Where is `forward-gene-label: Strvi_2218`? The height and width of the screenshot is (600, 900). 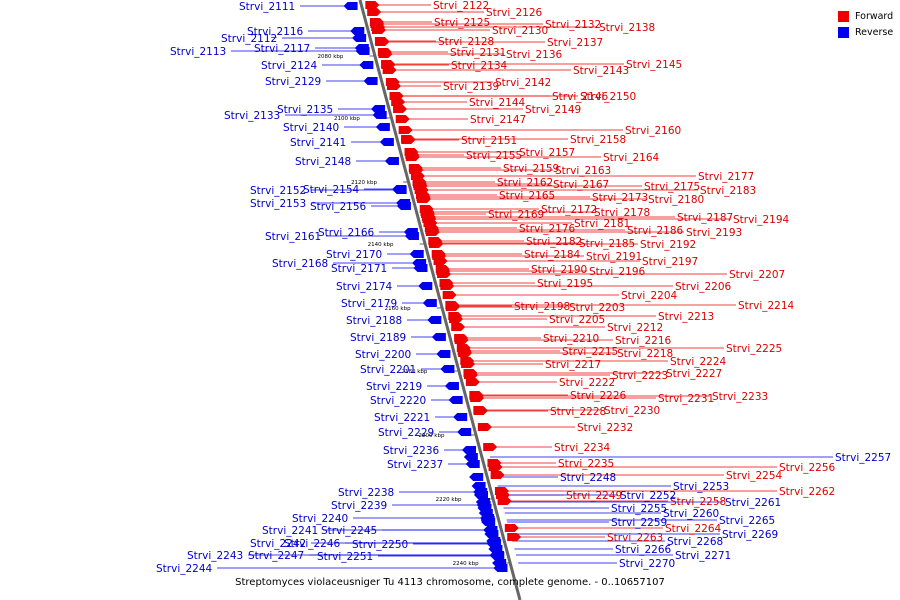
forward-gene-label: Strvi_2218 is located at coordinates (645, 354).